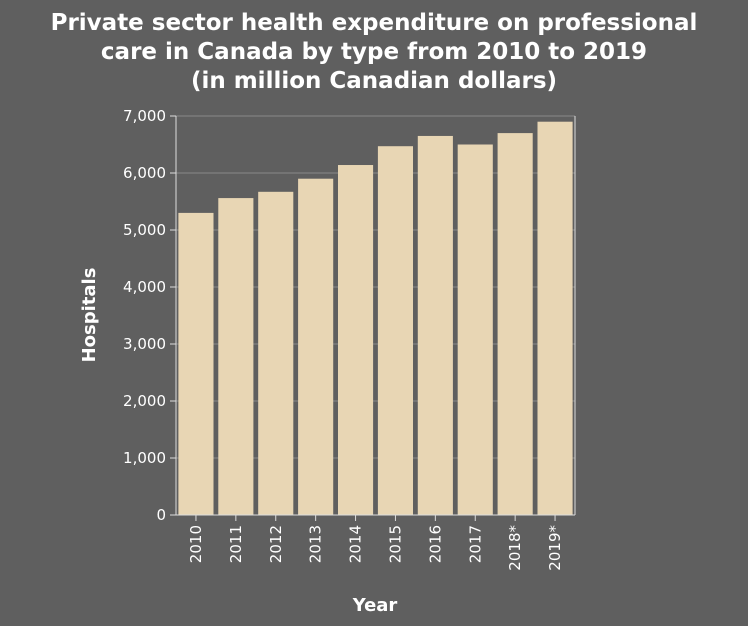 The image size is (748, 626). What do you see at coordinates (144, 230) in the screenshot?
I see `y-tick-label: 5,000` at bounding box center [144, 230].